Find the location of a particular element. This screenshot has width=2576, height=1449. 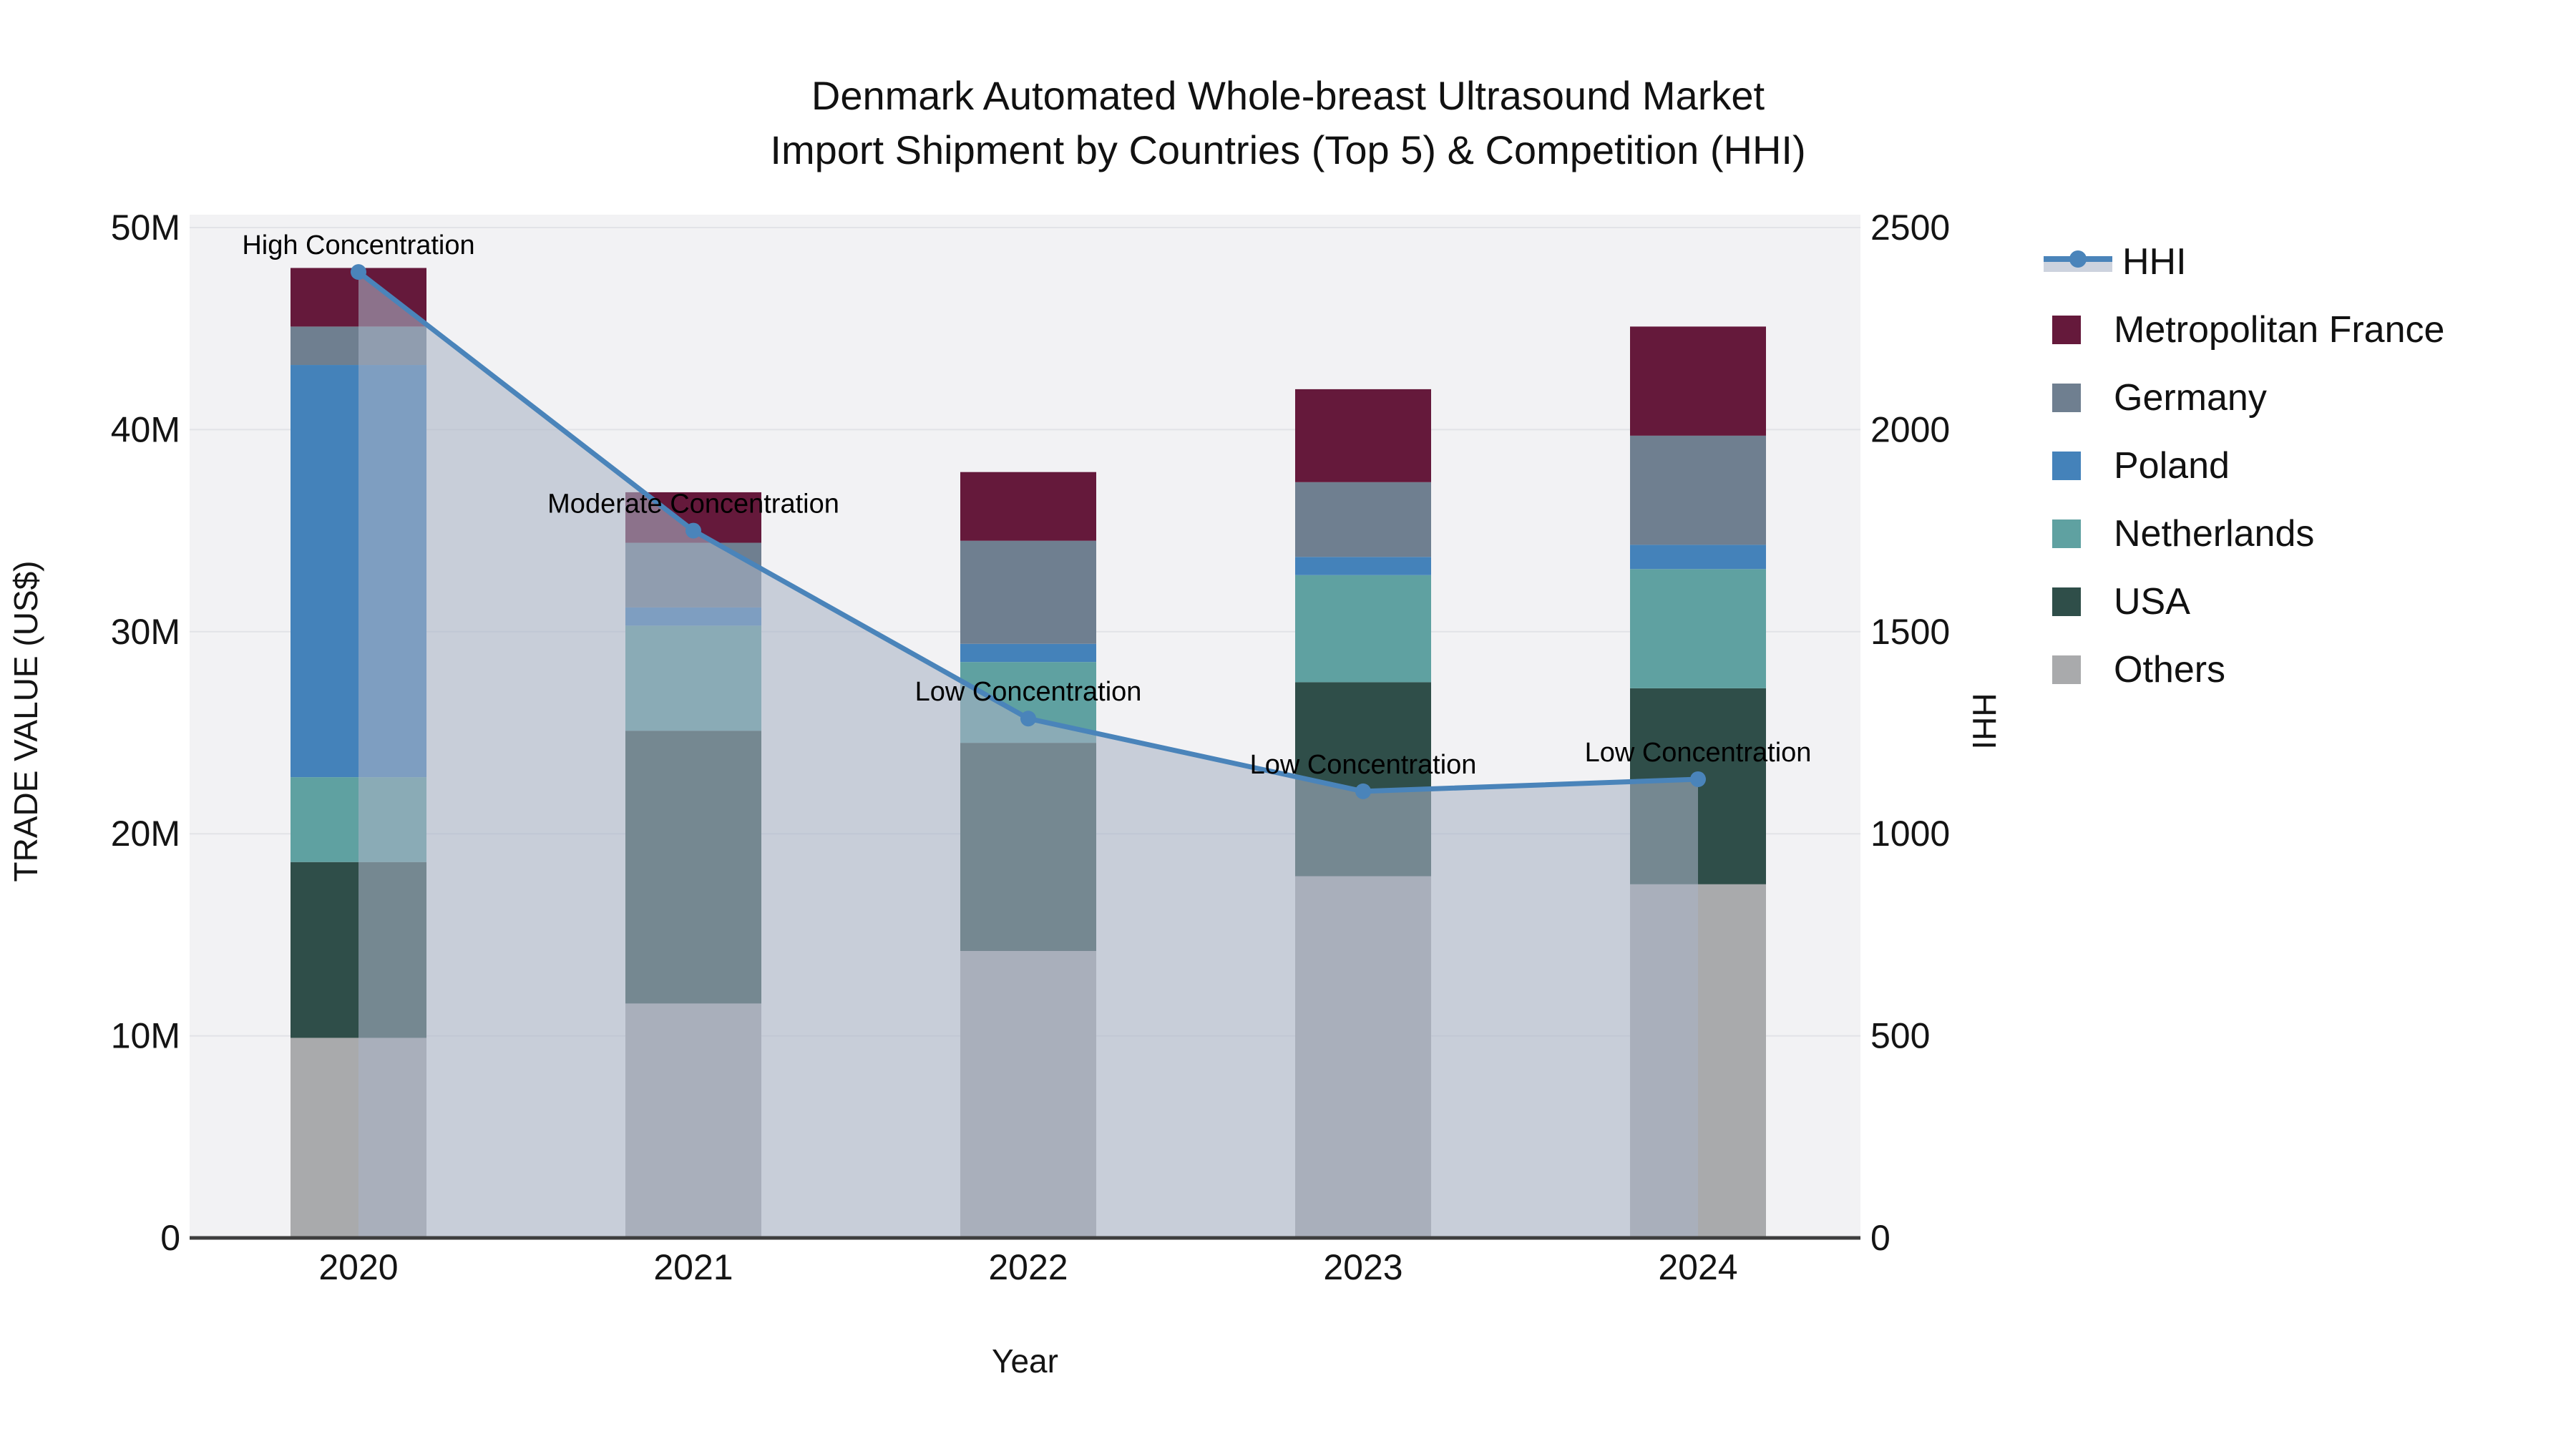

bar-segment-poland-2024 is located at coordinates (1698, 557).